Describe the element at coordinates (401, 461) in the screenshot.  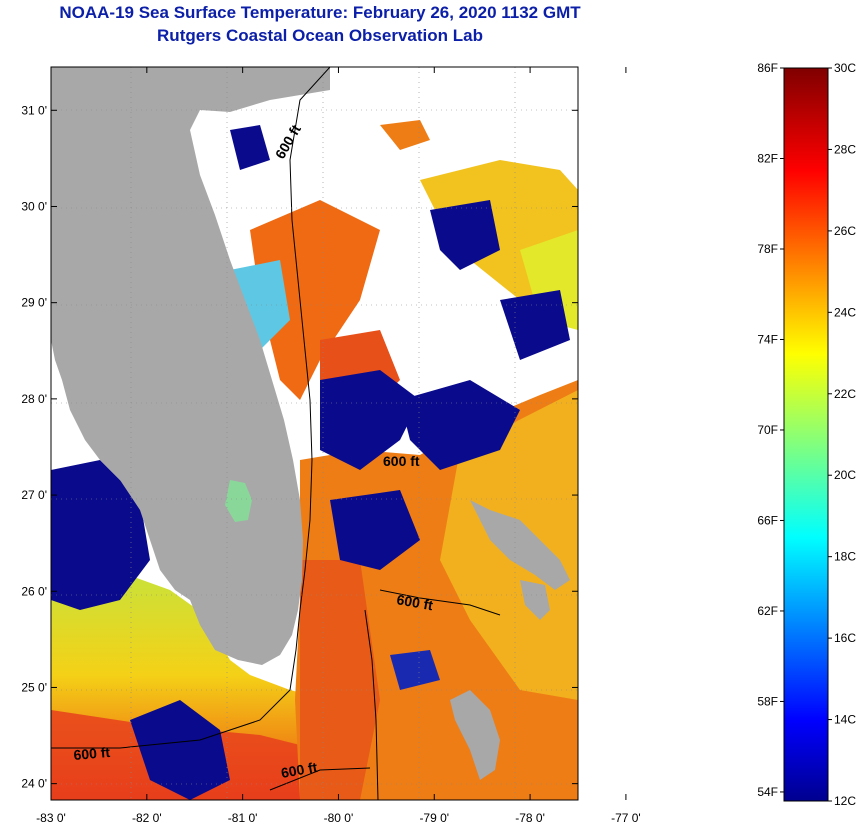
I see `contour-label-center: 600 ft` at that location.